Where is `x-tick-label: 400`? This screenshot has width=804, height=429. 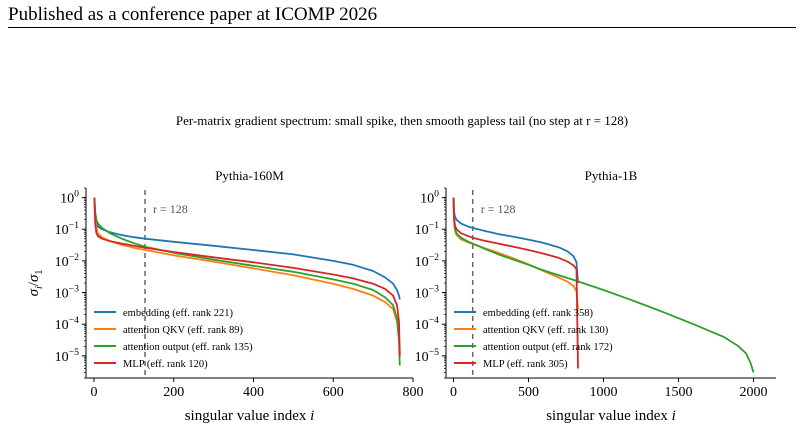 x-tick-label: 400 is located at coordinates (253, 392).